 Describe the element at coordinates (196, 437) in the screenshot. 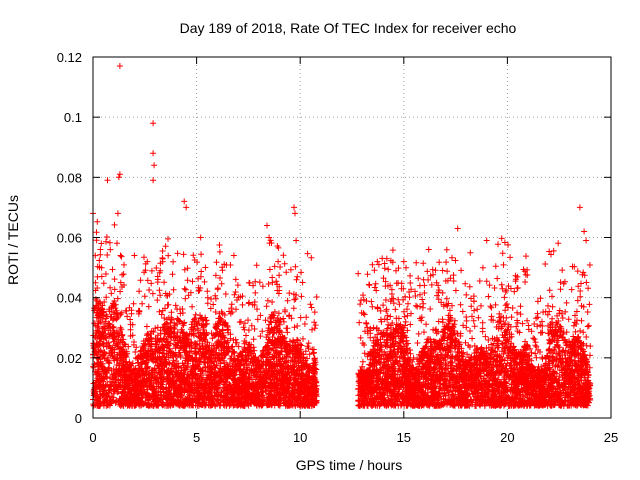

I see `x-tick-label: 5` at that location.